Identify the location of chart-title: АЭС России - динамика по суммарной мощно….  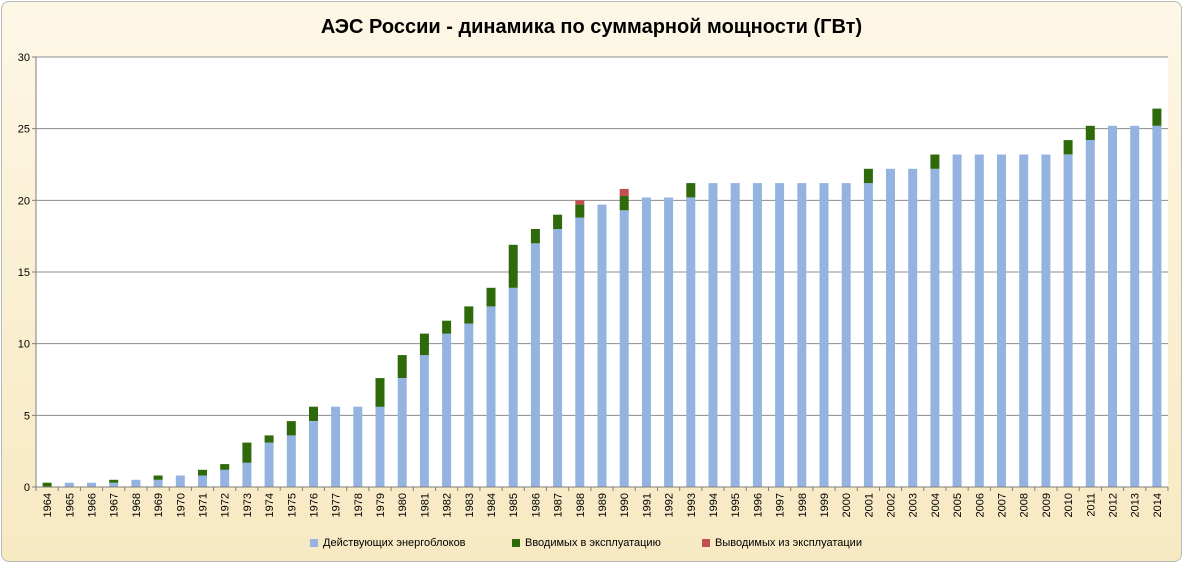
(591, 27).